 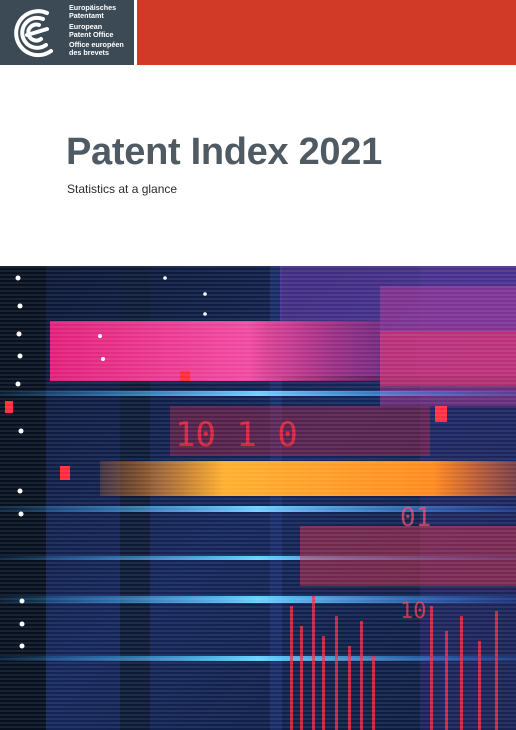 I want to click on logo-line-de-1: Europäisches, so click(x=93, y=7).